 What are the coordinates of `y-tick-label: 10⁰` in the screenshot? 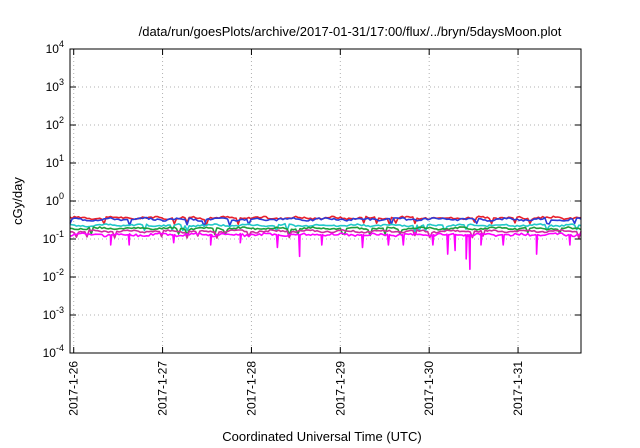 It's located at (55, 199).